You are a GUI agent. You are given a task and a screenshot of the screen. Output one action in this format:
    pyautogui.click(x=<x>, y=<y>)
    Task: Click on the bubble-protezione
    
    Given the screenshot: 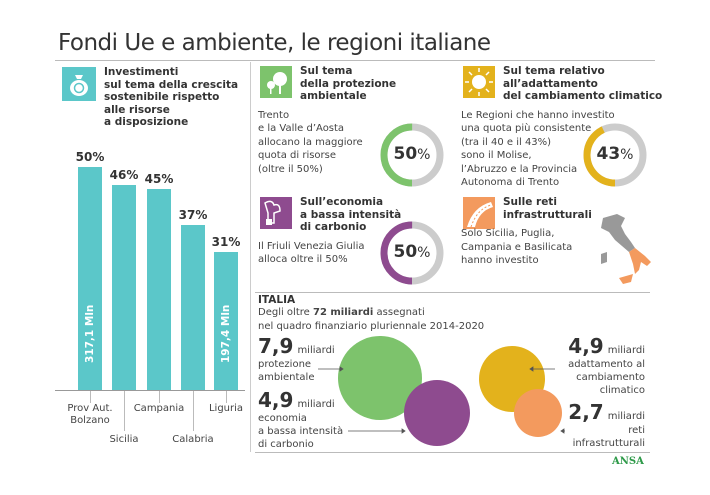 What is the action you would take?
    pyautogui.click(x=380, y=378)
    